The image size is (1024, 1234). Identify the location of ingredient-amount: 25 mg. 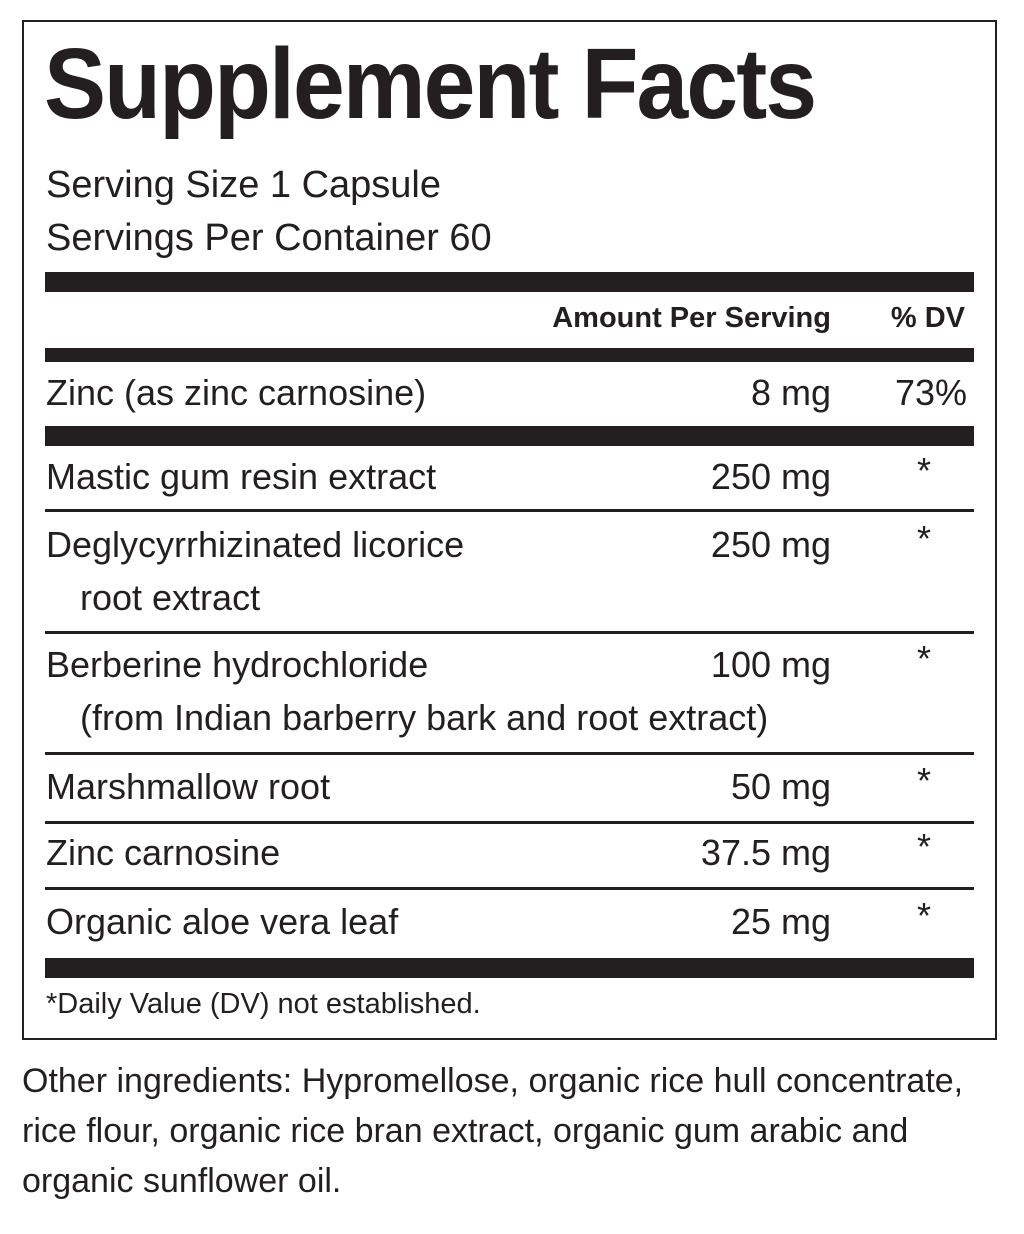
(780, 921).